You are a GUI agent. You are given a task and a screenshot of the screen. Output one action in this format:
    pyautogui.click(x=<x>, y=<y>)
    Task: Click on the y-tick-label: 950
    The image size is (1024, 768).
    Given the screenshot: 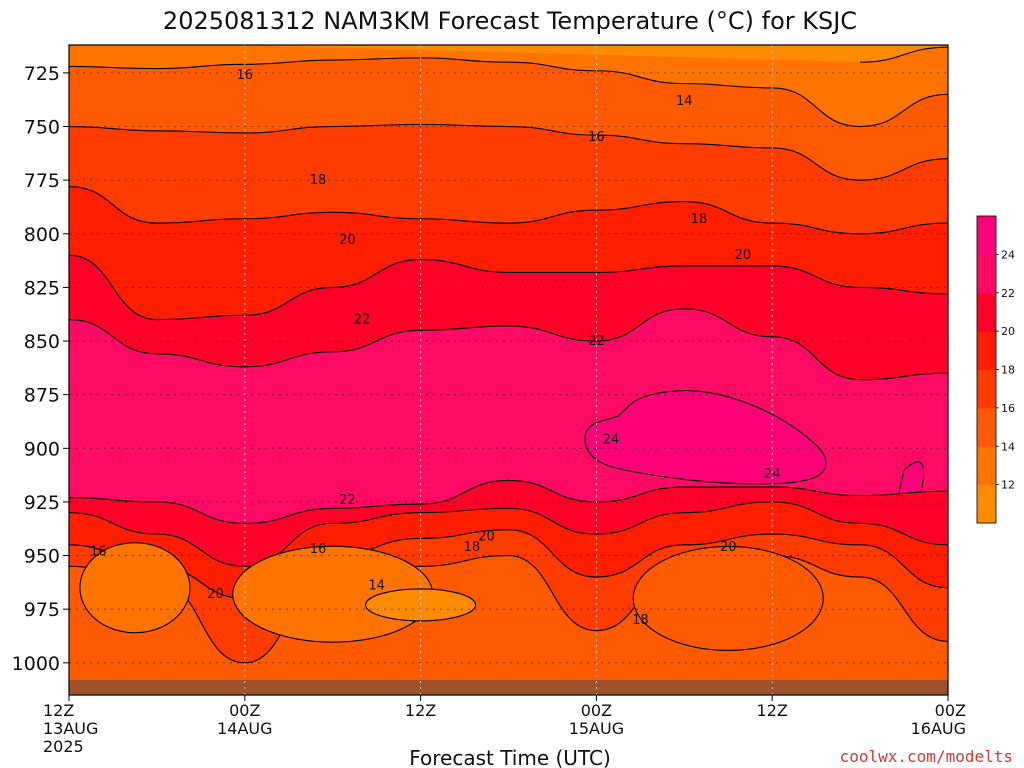 What is the action you would take?
    pyautogui.click(x=42, y=557)
    